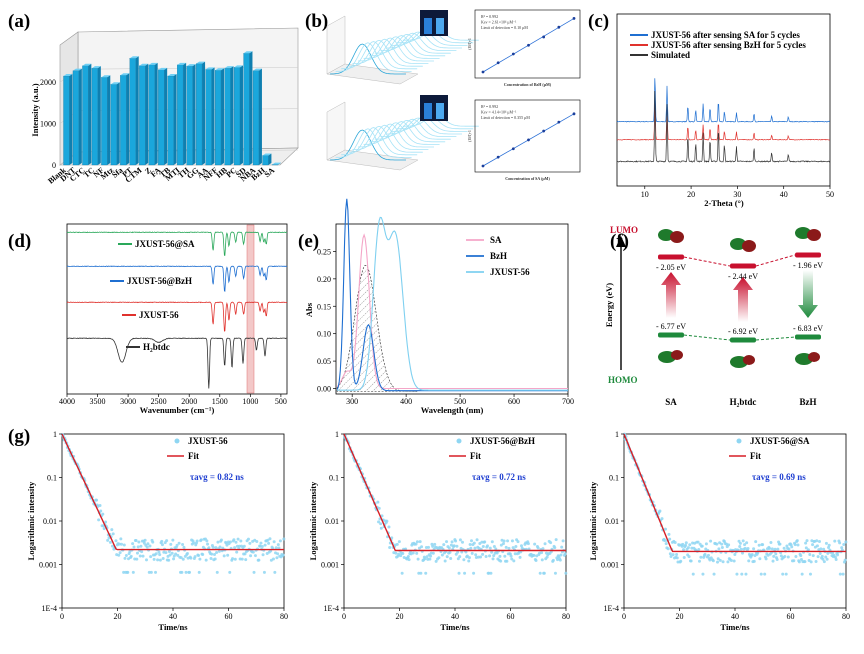 The width and height of the screenshot is (864, 654). What do you see at coordinates (406, 401) in the screenshot?
I see `xtick-label: 400` at bounding box center [406, 401].